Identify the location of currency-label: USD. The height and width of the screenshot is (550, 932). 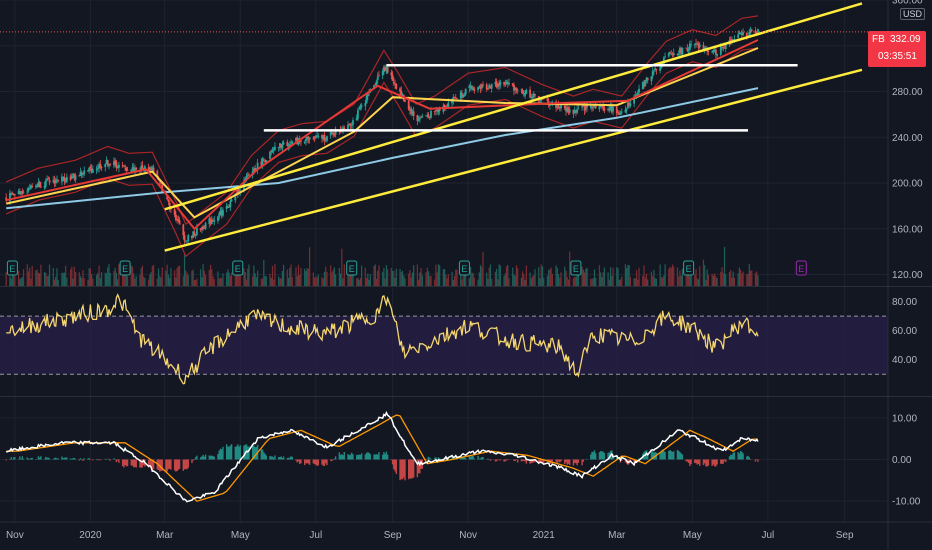
(913, 14).